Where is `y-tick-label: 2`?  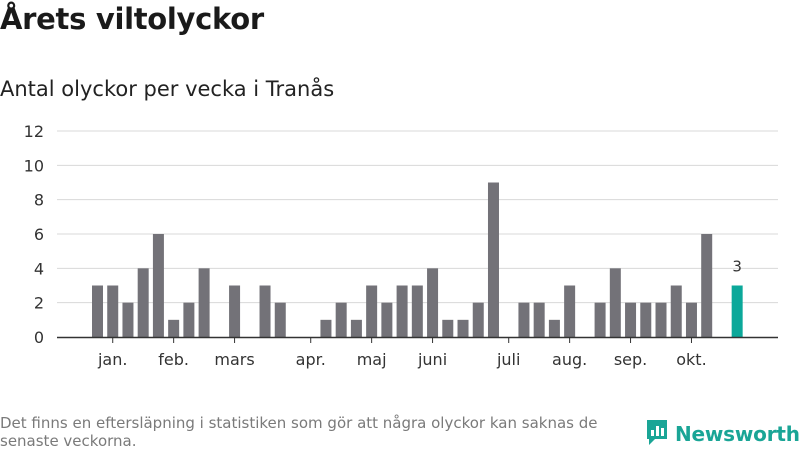 y-tick-label: 2 is located at coordinates (39, 303).